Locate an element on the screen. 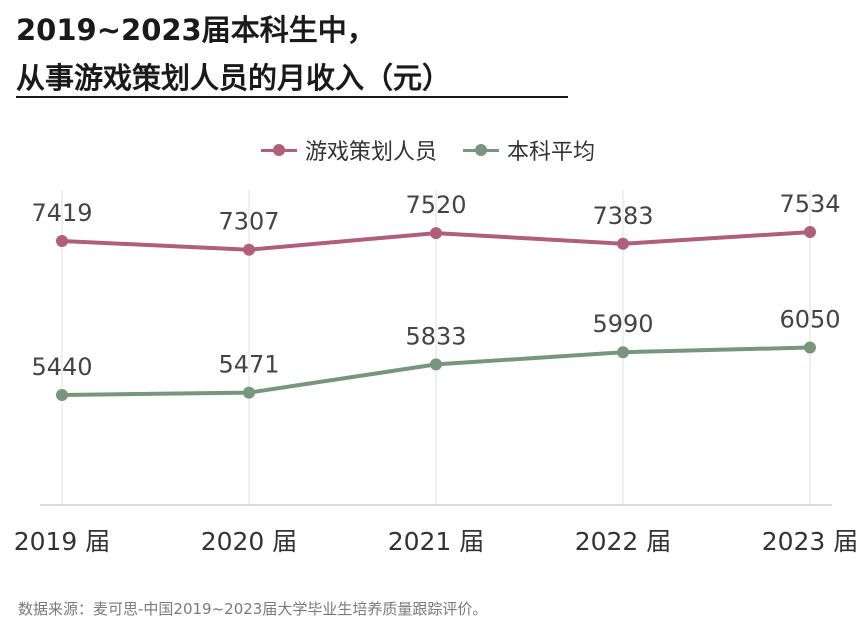  data-label-undergrad-avg-0: 5440 is located at coordinates (61, 367).